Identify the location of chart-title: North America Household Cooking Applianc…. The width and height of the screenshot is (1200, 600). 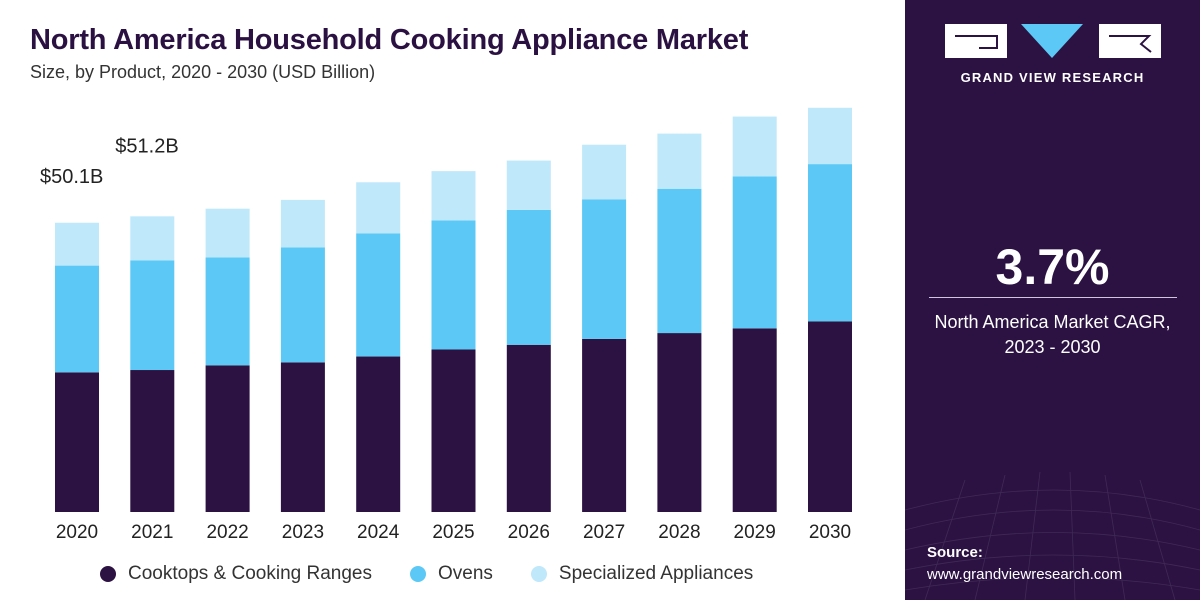
(389, 40).